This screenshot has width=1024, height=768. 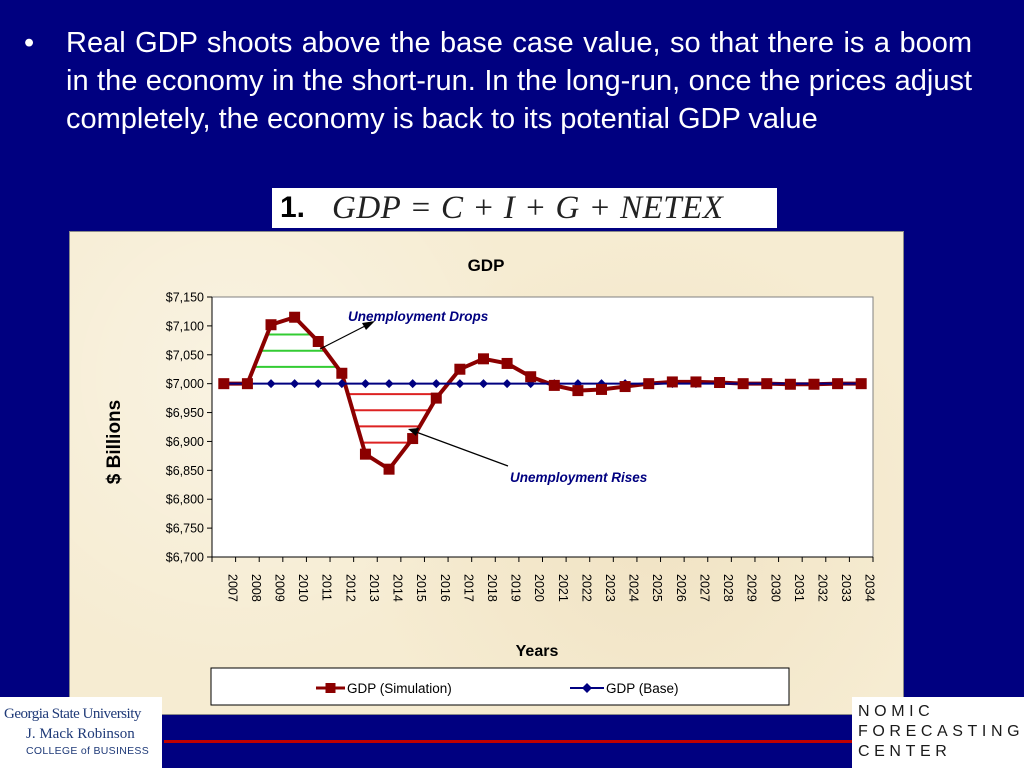 I want to click on annotation-arrow-rises, so click(x=462, y=449).